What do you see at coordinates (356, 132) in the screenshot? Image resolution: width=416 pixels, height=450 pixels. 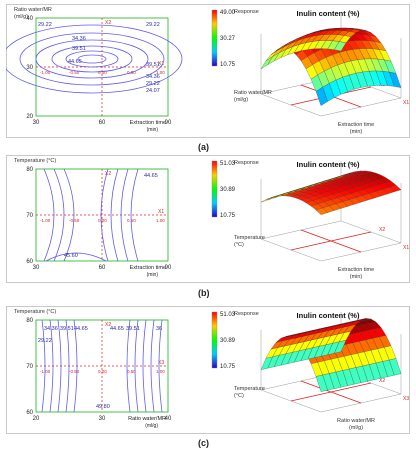 I see `surface-axis-right-unit: (min)` at bounding box center [356, 132].